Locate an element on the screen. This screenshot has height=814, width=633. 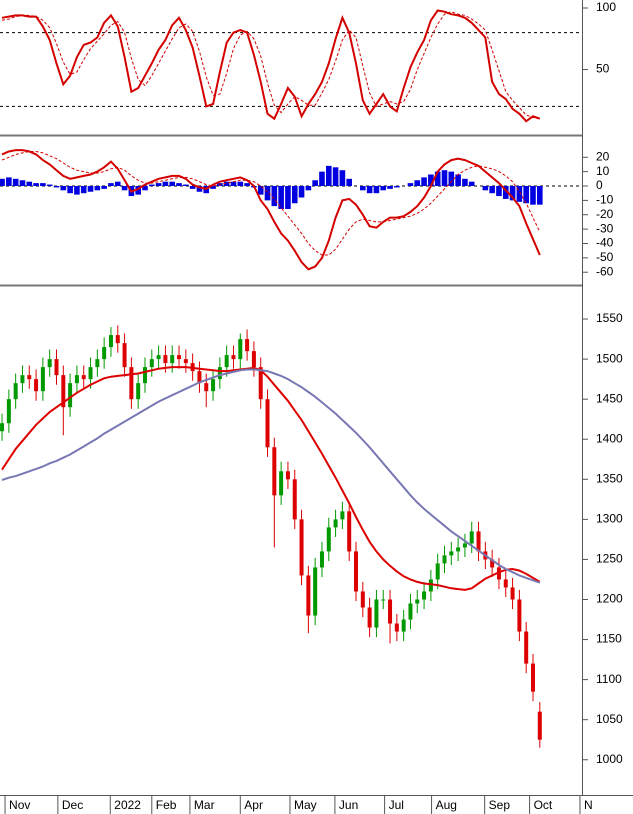
y-tick-label: 0 is located at coordinates (599, 185).